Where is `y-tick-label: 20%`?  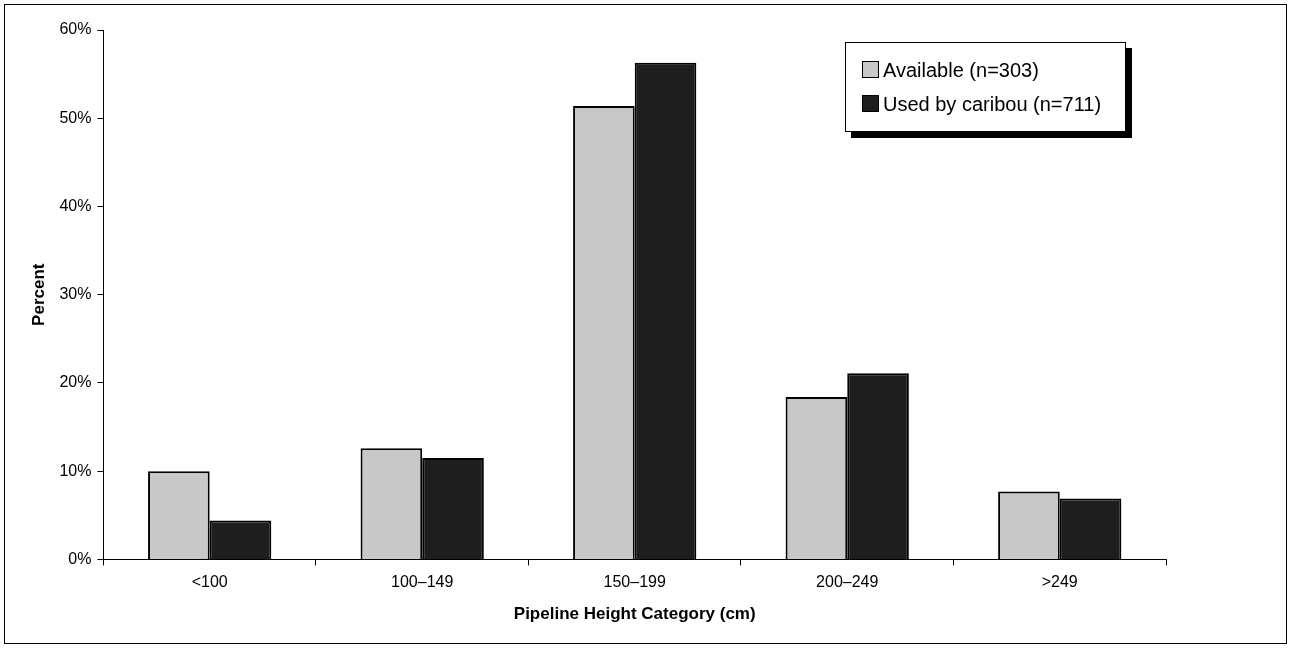
y-tick-label: 20% is located at coordinates (75, 382).